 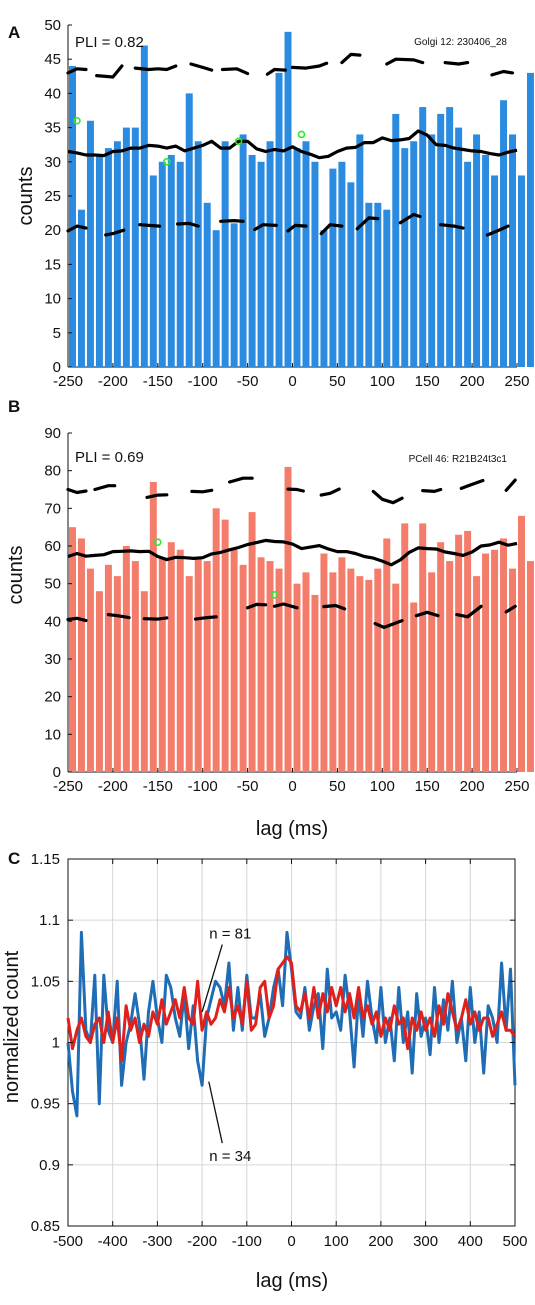 I want to click on y-tick-label-a: 40, so click(x=52, y=93).